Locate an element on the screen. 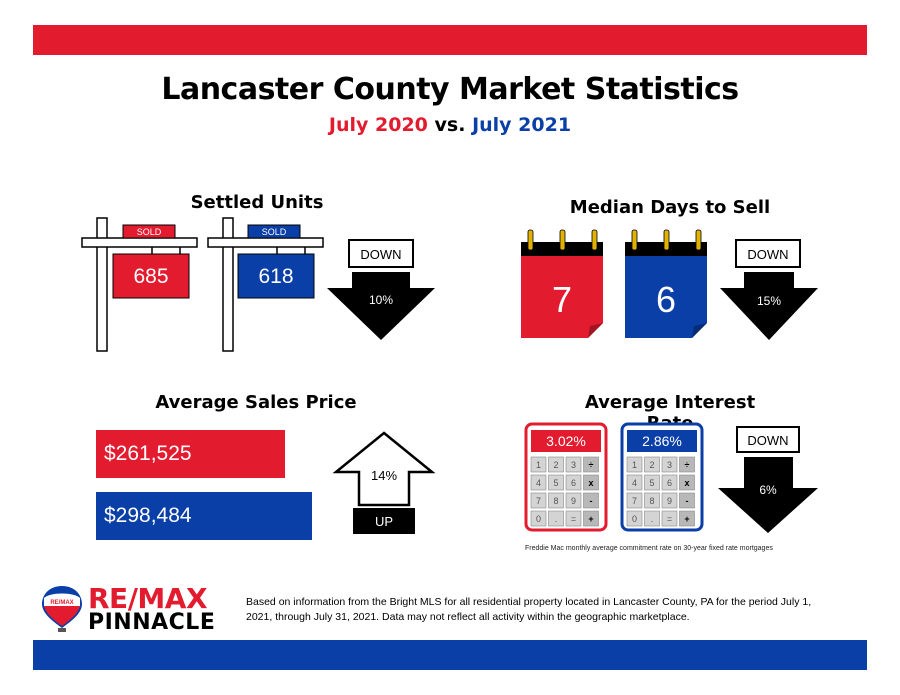  page-subtitle: July 2020 vs. July 2021 is located at coordinates (450, 125).